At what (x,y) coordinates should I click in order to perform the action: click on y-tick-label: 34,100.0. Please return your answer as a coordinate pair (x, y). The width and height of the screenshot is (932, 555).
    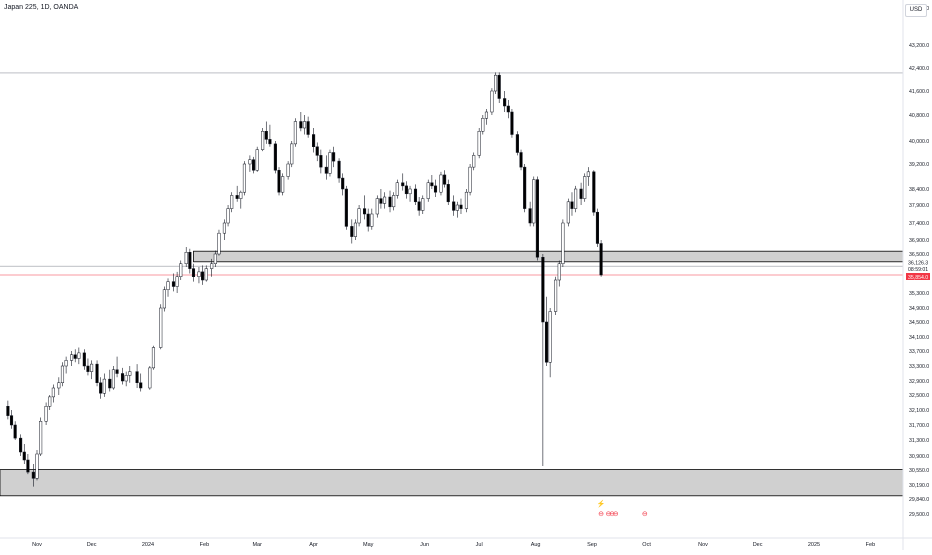
    Looking at the image, I should click on (919, 338).